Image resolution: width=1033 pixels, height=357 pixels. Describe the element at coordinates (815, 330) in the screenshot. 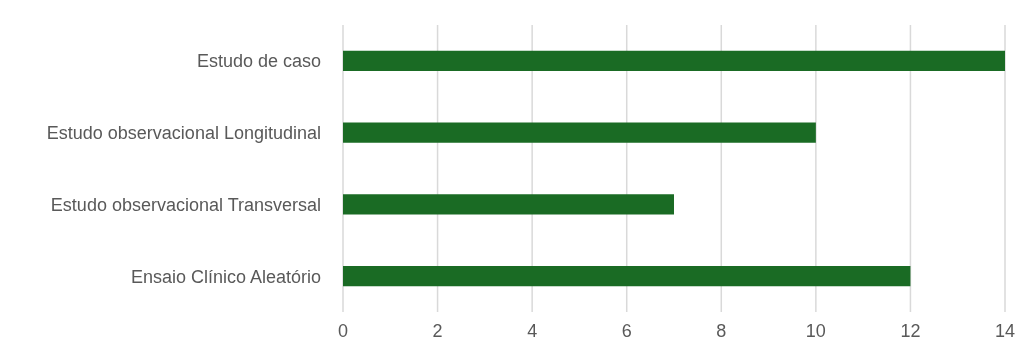

I see `x-tick-label: 10` at that location.